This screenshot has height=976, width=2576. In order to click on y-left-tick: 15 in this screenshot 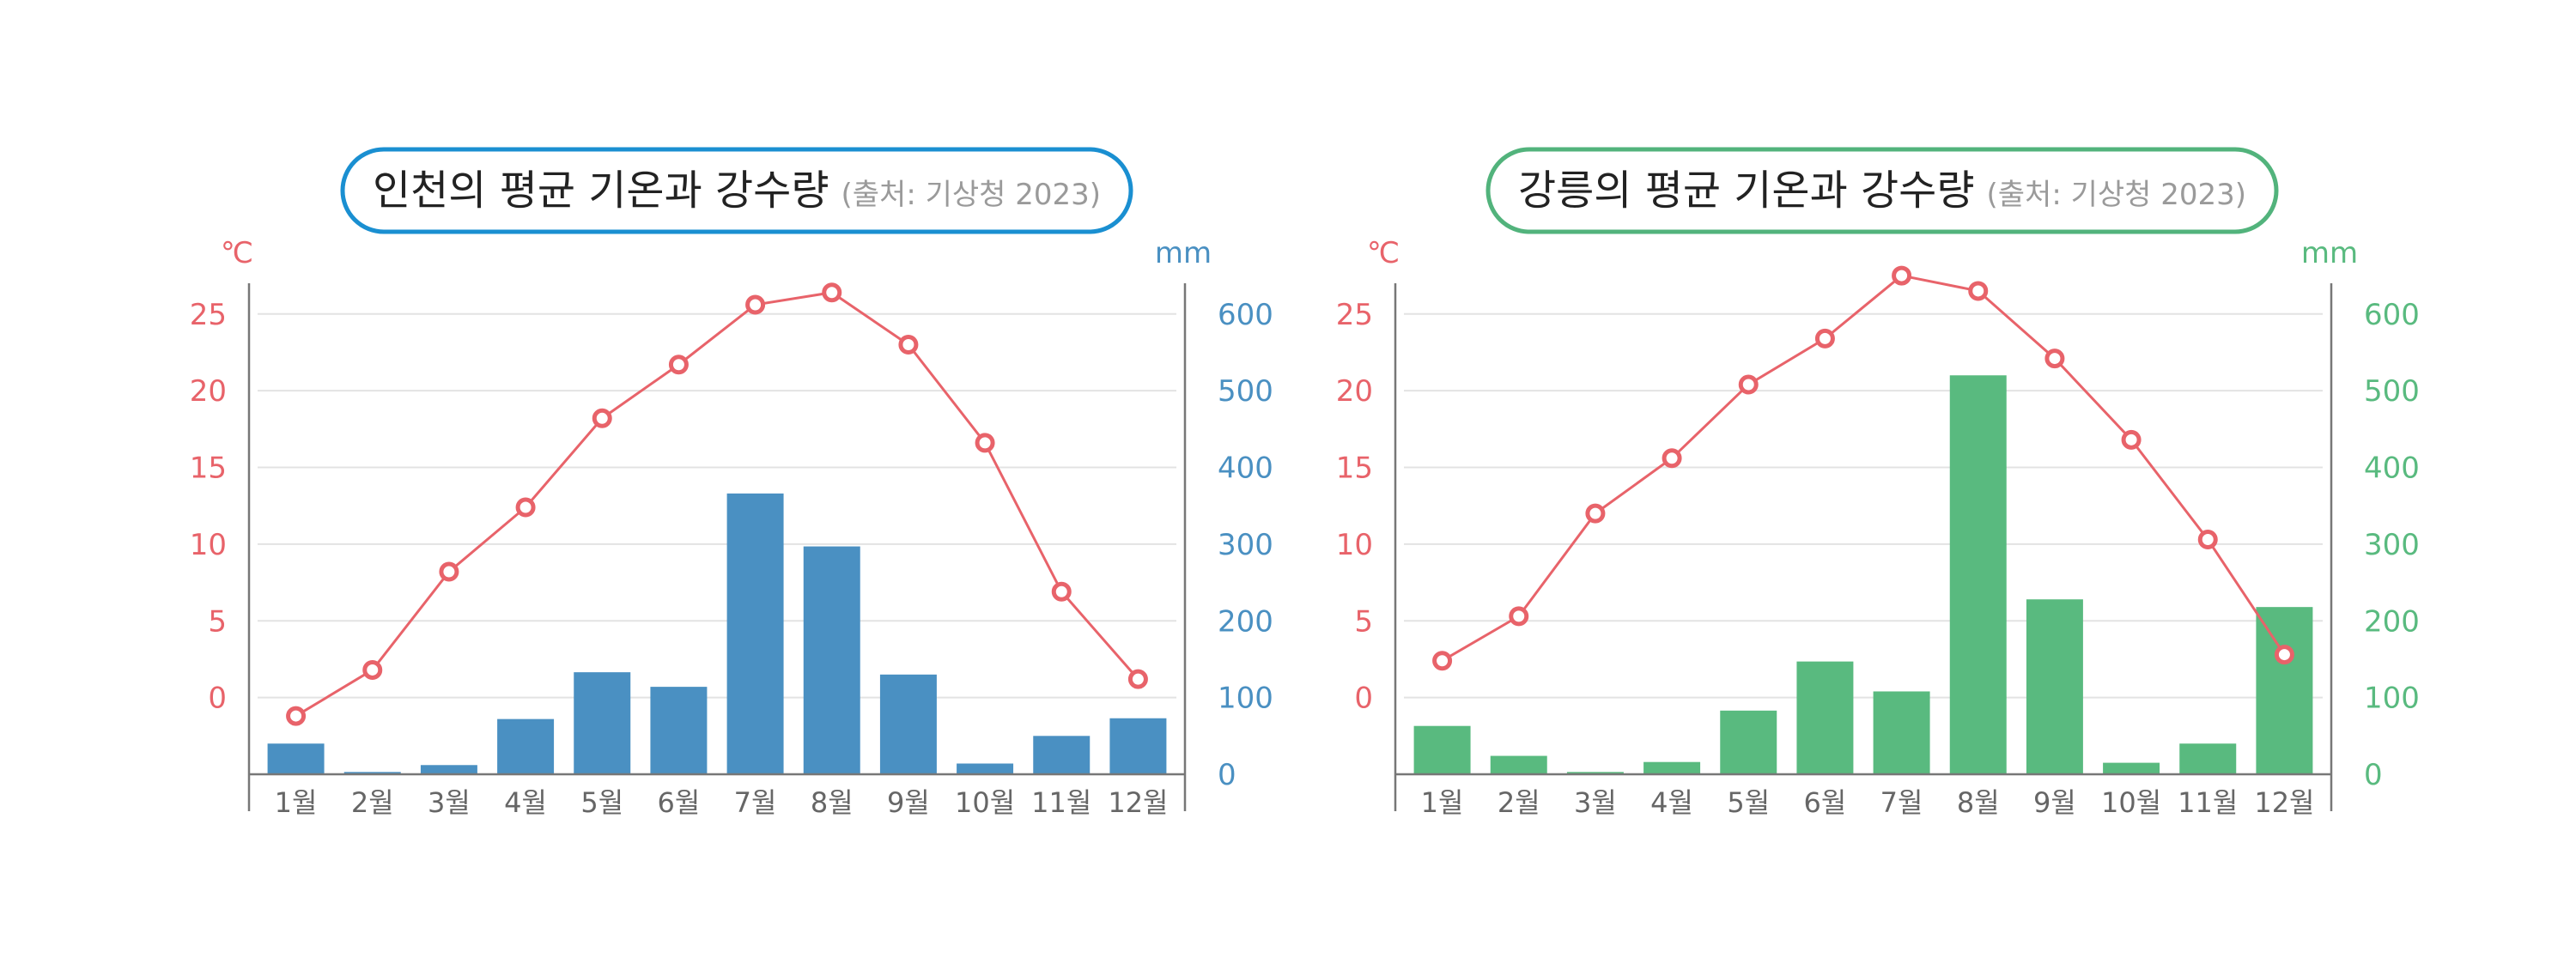, I will do `click(1354, 469)`.